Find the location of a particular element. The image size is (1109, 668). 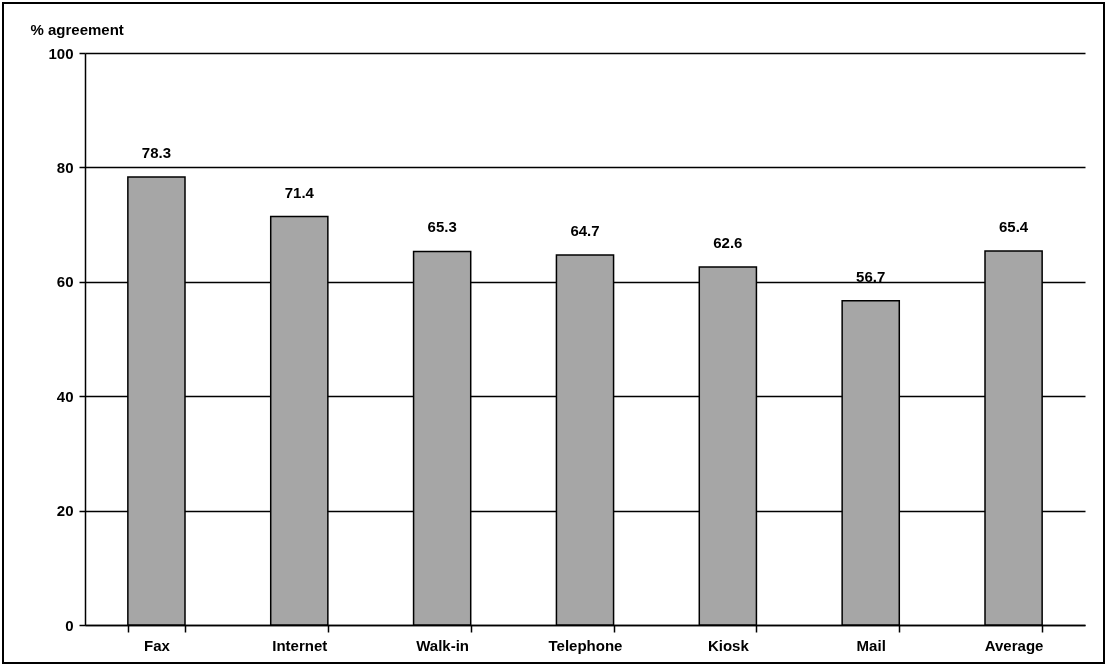

y-tick-label: 100 is located at coordinates (61, 53).